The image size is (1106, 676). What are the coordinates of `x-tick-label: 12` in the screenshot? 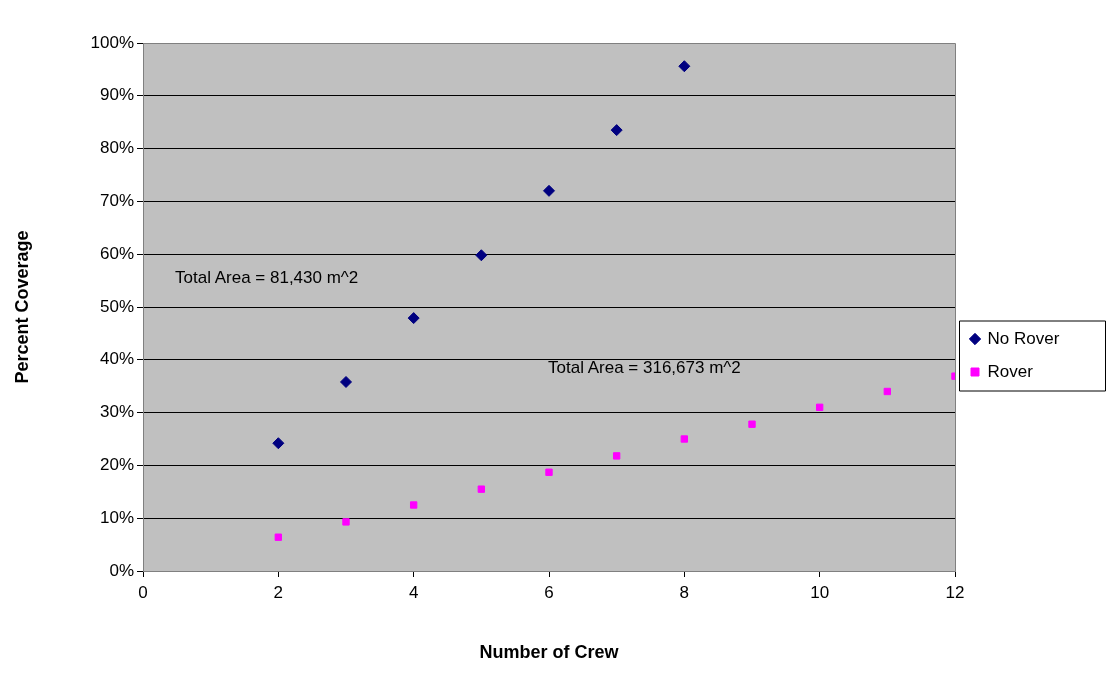 It's located at (955, 592).